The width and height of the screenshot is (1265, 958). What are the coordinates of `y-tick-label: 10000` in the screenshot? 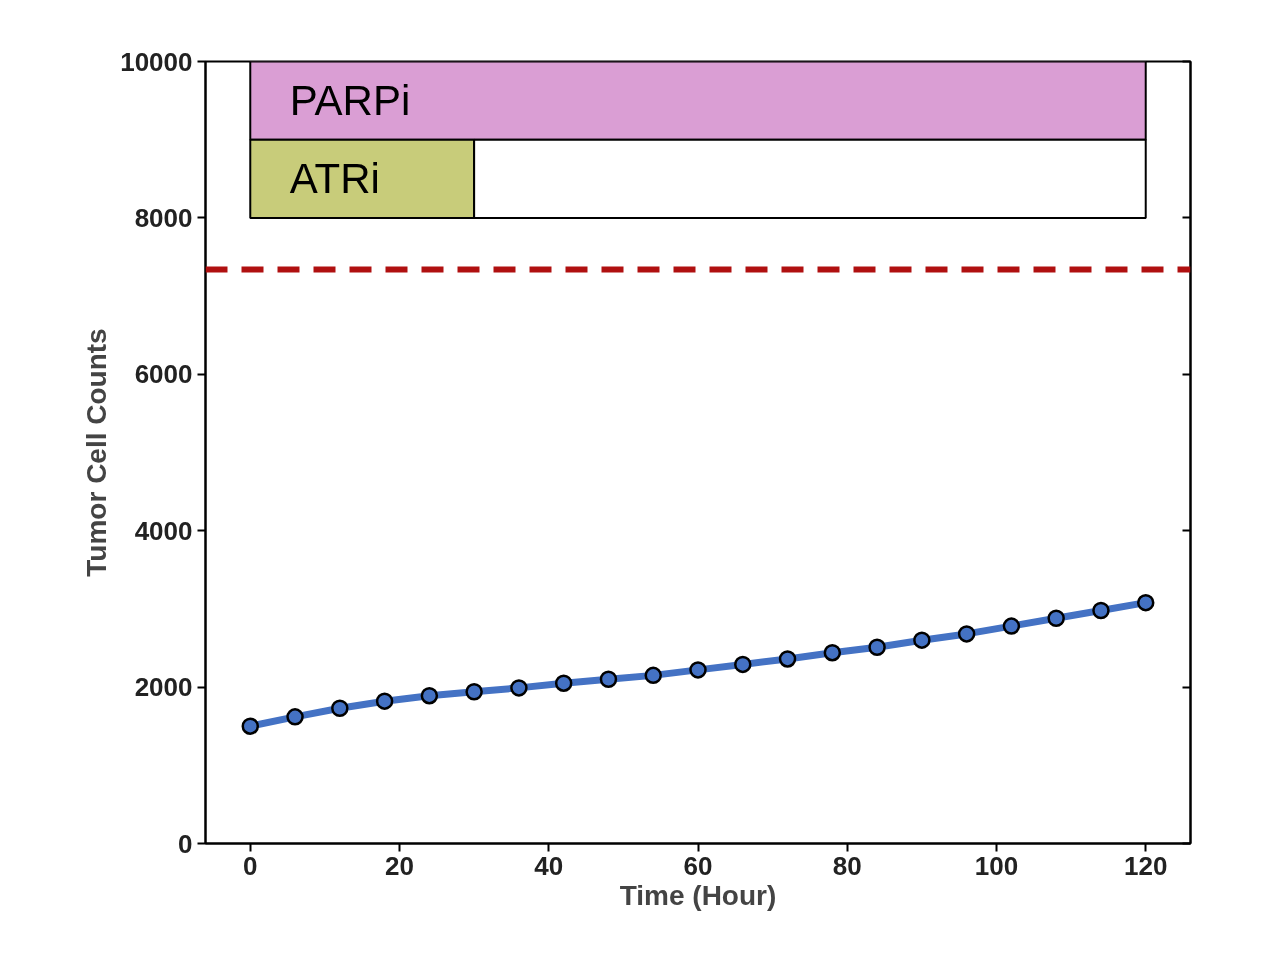 It's located at (156, 61).